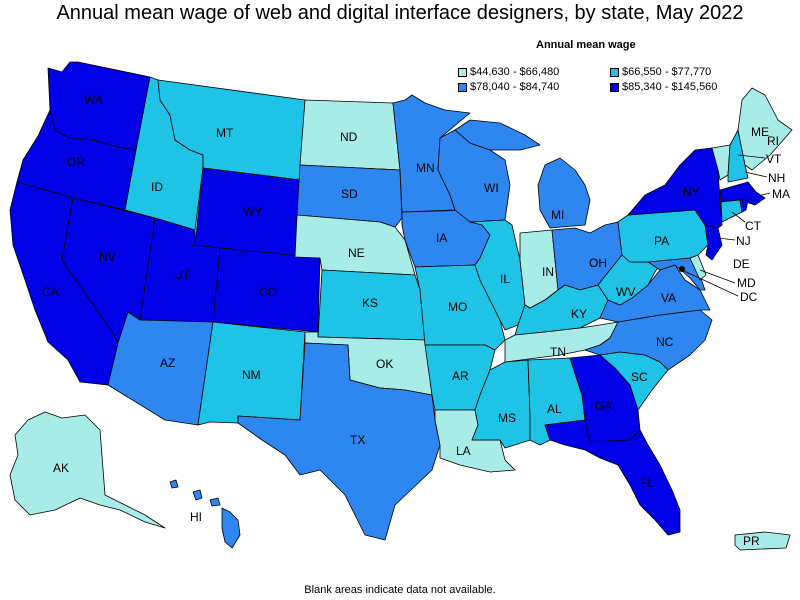 This screenshot has height=600, width=800. What do you see at coordinates (625, 292) in the screenshot?
I see `label-wv: WV` at bounding box center [625, 292].